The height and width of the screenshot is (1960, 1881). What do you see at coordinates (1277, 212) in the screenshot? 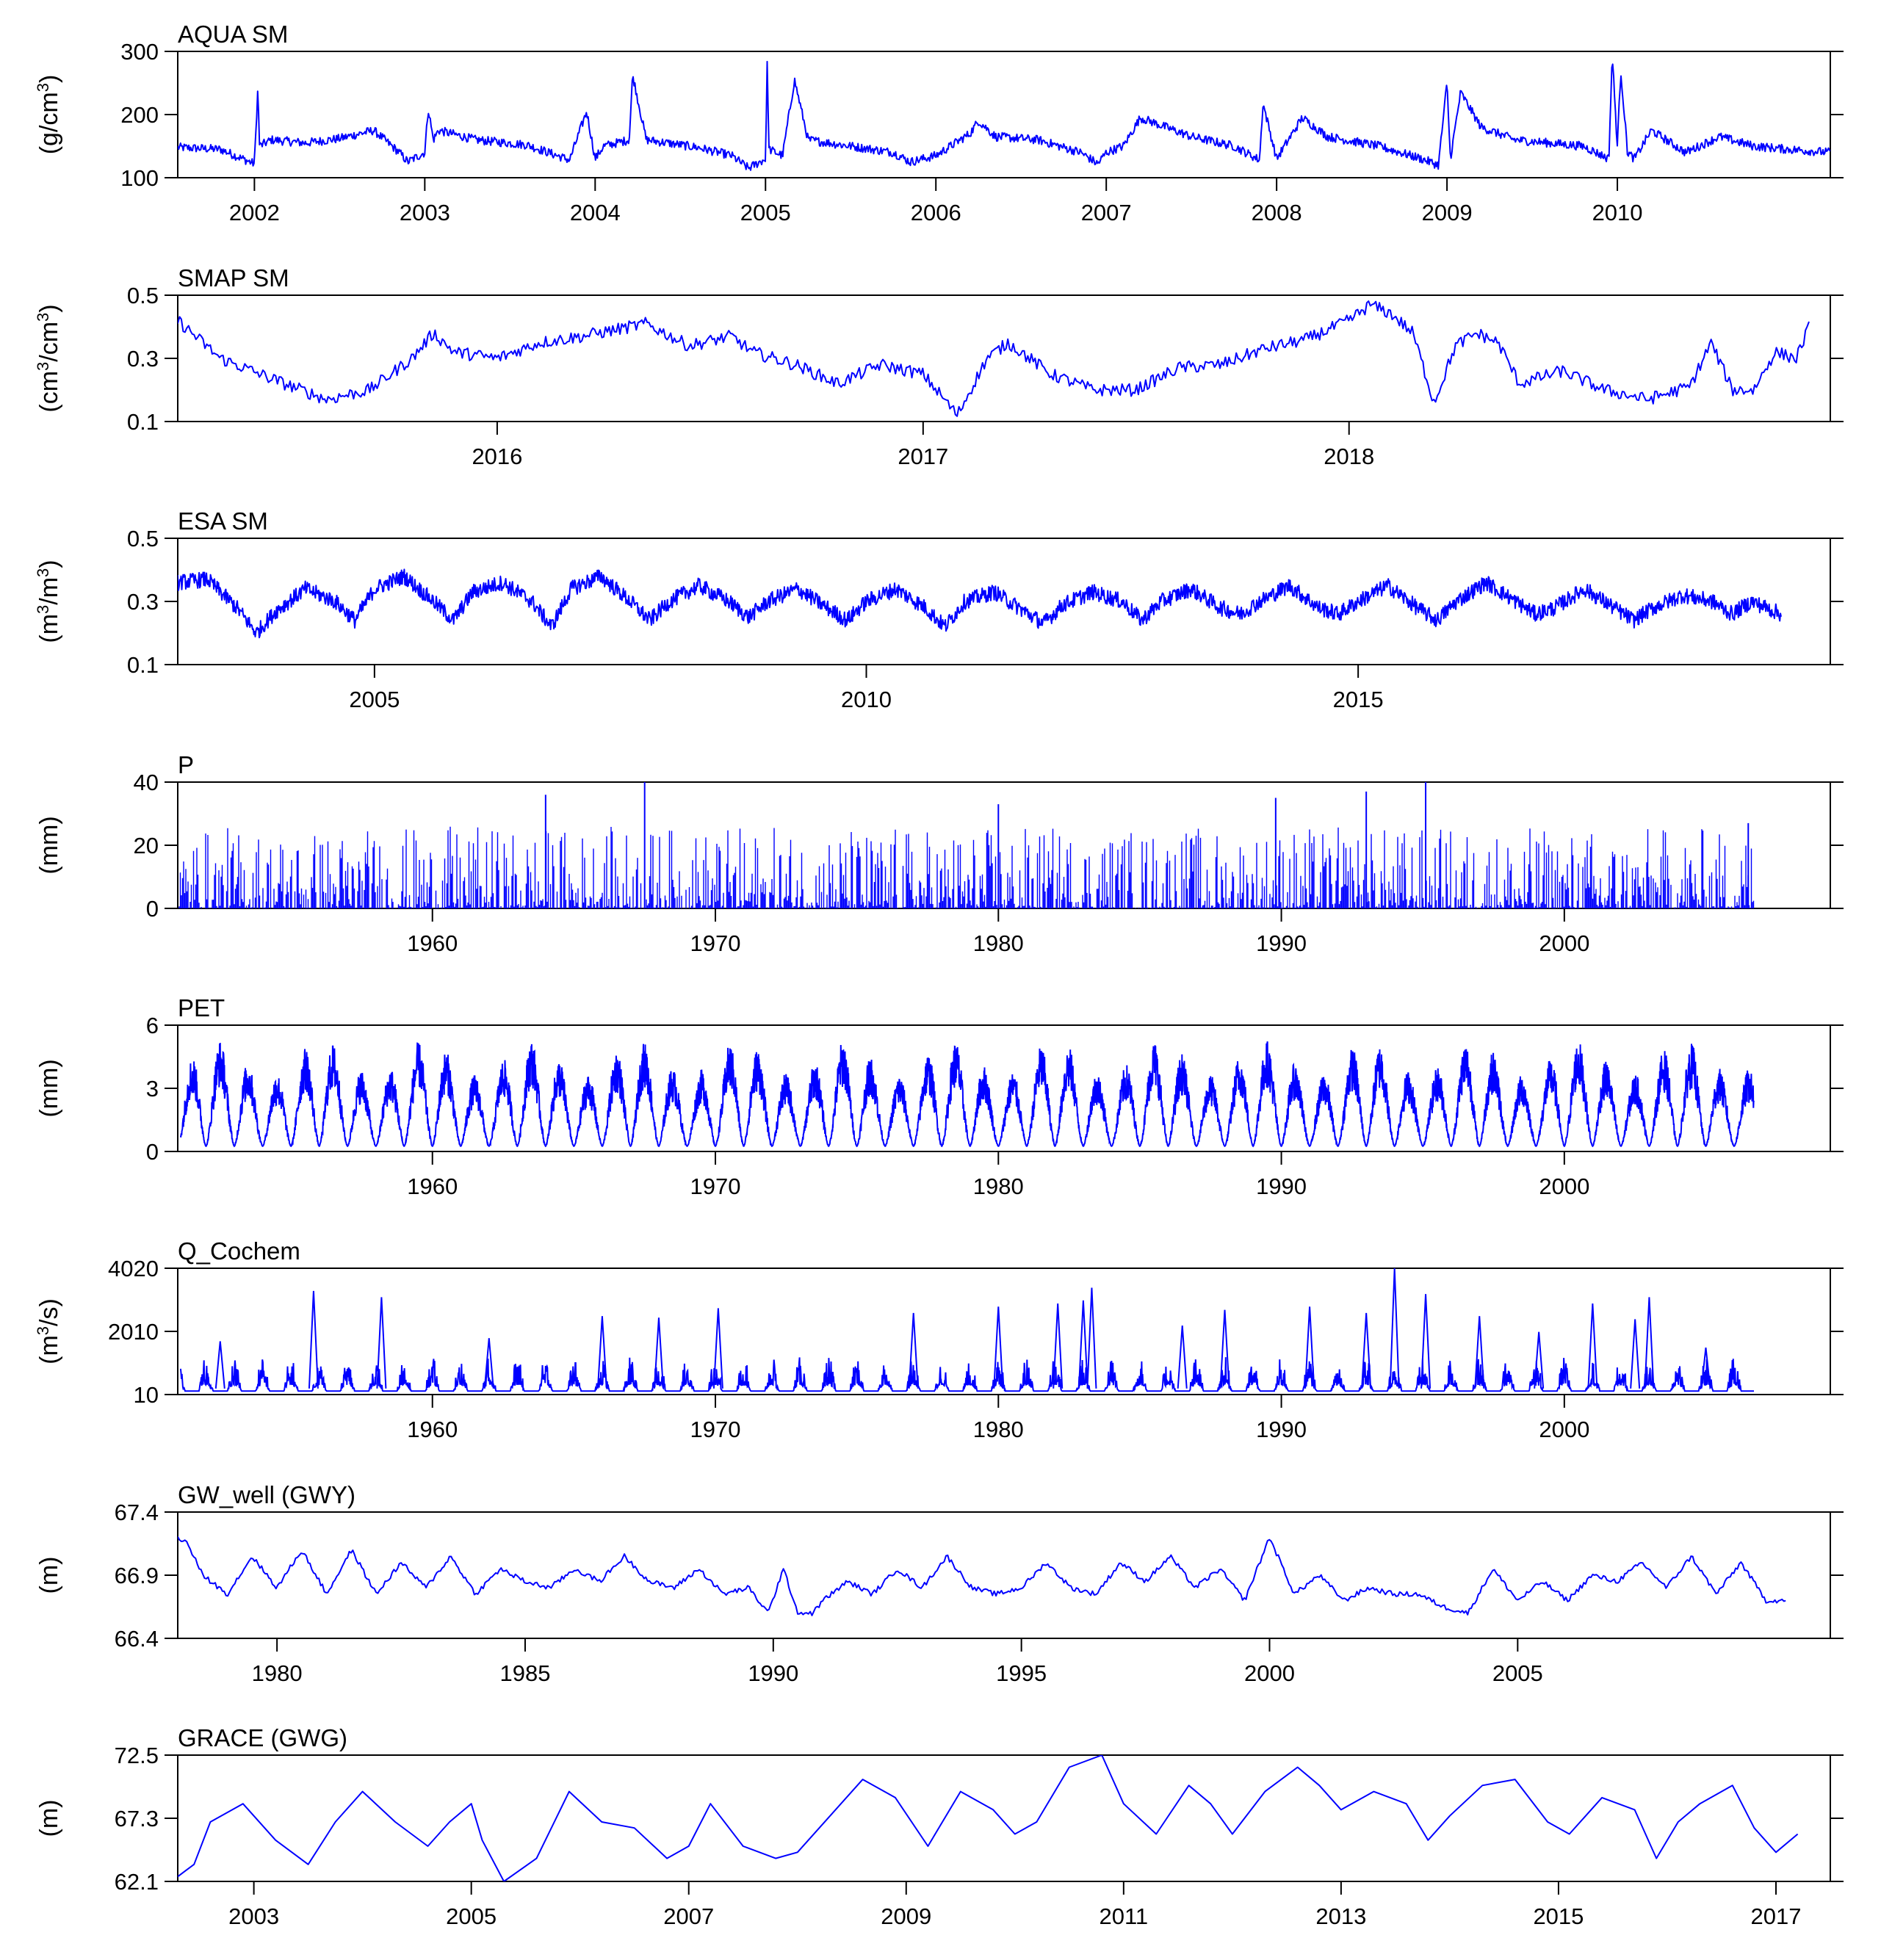
I see `x-tick-label: 2008` at bounding box center [1277, 212].